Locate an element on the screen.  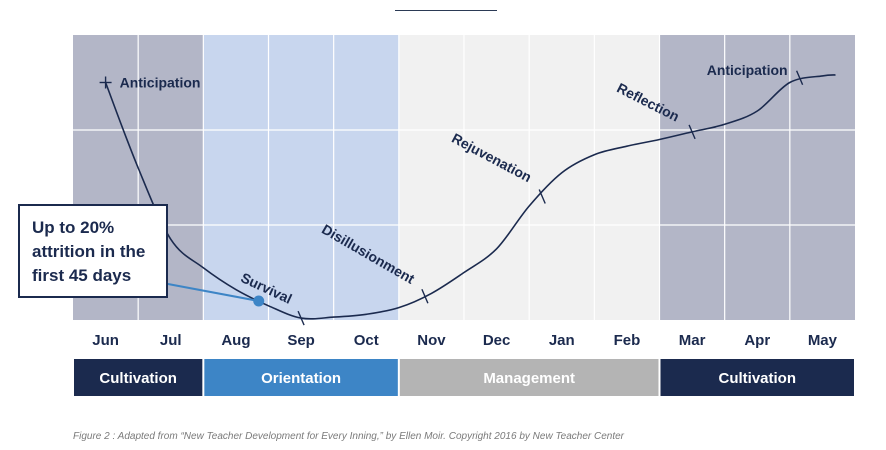
x-tick-label: Jun is located at coordinates (105, 340).